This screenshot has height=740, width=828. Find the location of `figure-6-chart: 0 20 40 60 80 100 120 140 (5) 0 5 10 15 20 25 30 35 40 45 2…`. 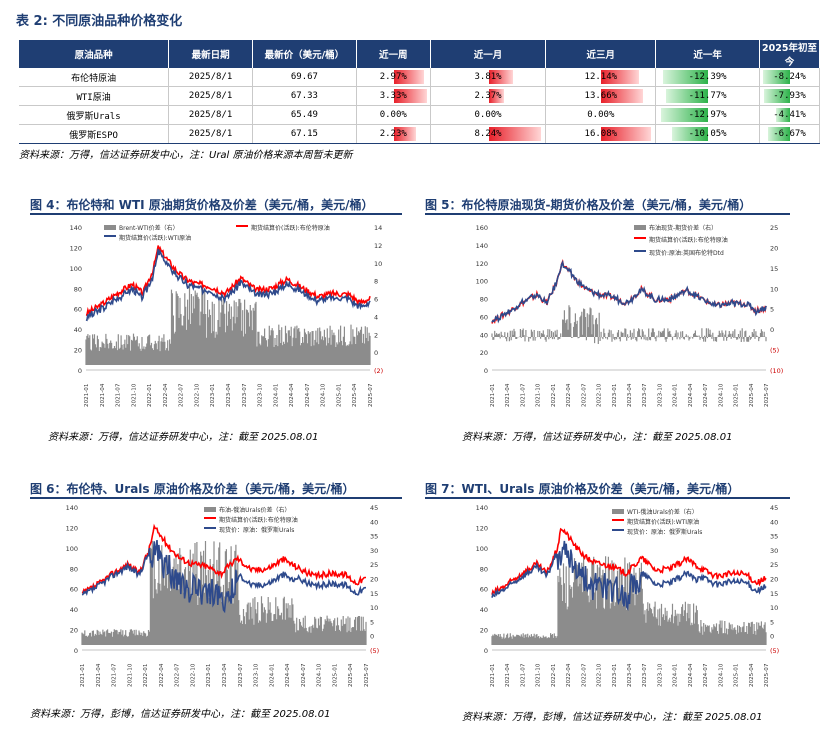

figure-6-chart: 0 20 40 60 80 100 120 140 (5) 0 5 10 15 20 25 30 35 40 45 2… is located at coordinates (223, 595).